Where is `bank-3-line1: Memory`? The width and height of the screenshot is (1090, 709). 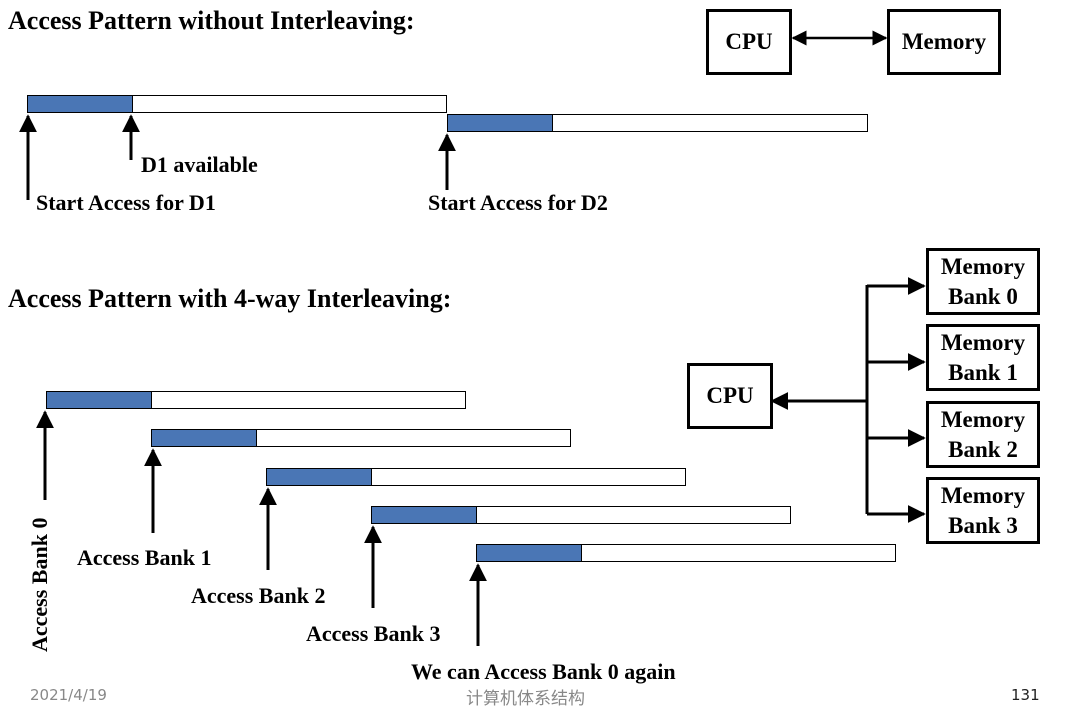
bank-3-line1: Memory is located at coordinates (983, 495).